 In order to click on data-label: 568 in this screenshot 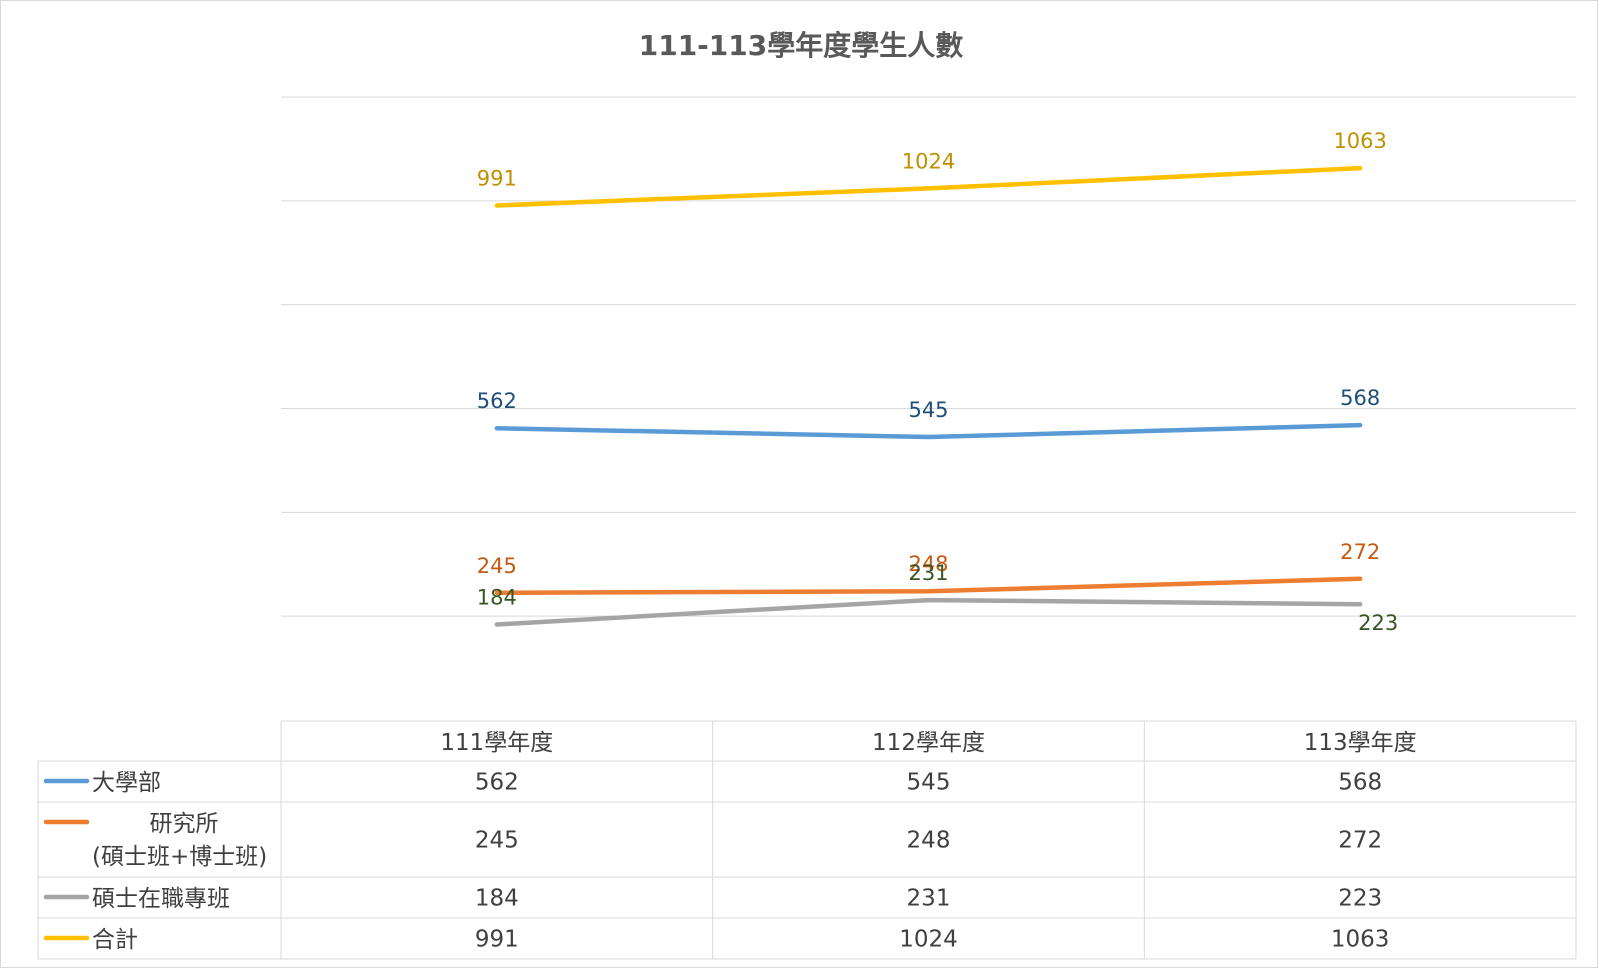, I will do `click(1360, 398)`.